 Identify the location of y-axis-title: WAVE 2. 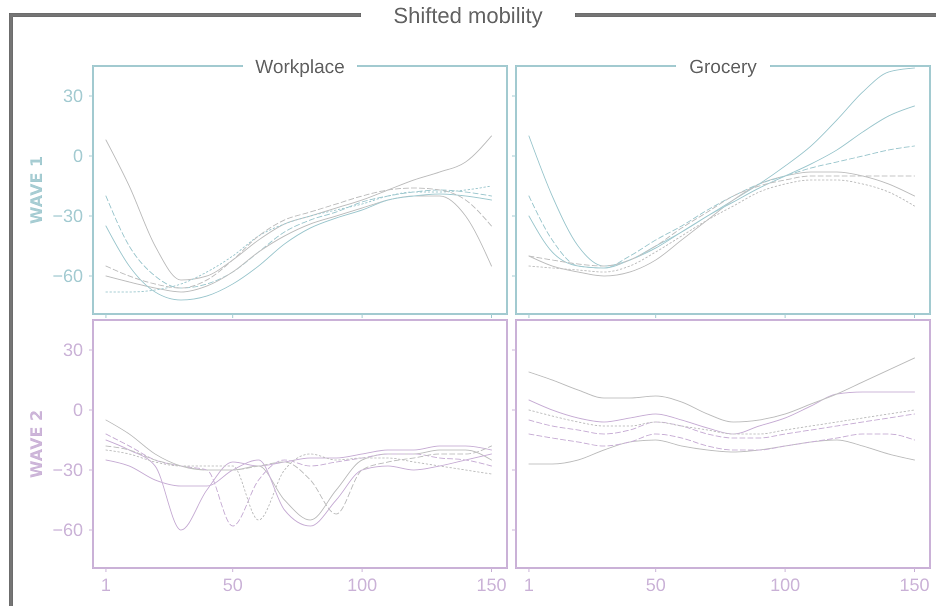
(36, 444).